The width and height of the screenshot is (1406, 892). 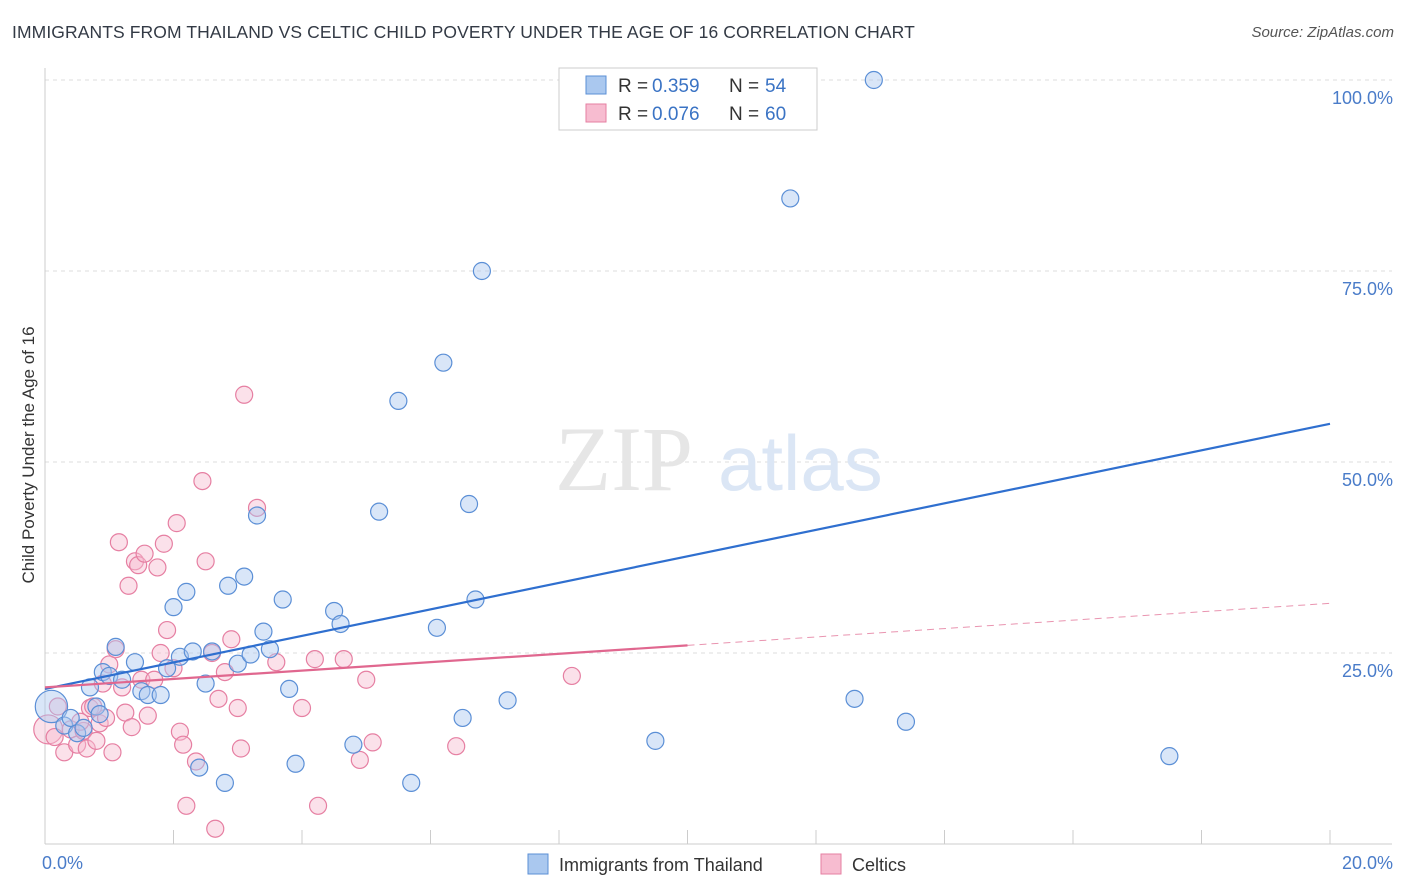 What do you see at coordinates (744, 114) in the screenshot?
I see `legend-n-label-2: N =` at bounding box center [744, 114].